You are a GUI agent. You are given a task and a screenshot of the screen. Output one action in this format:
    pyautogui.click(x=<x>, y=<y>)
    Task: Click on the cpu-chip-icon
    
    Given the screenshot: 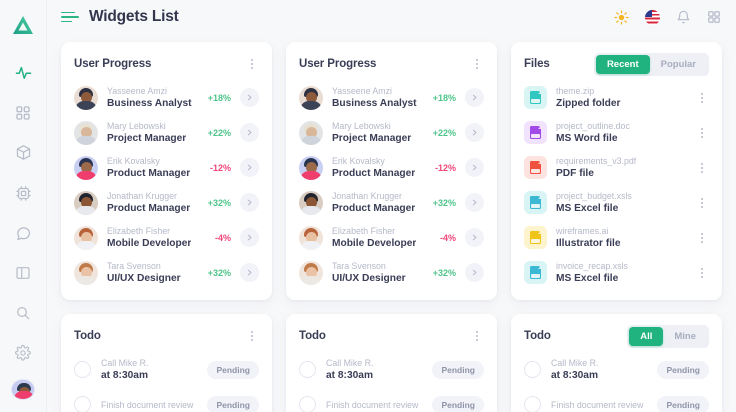 What is the action you would take?
    pyautogui.click(x=23, y=193)
    